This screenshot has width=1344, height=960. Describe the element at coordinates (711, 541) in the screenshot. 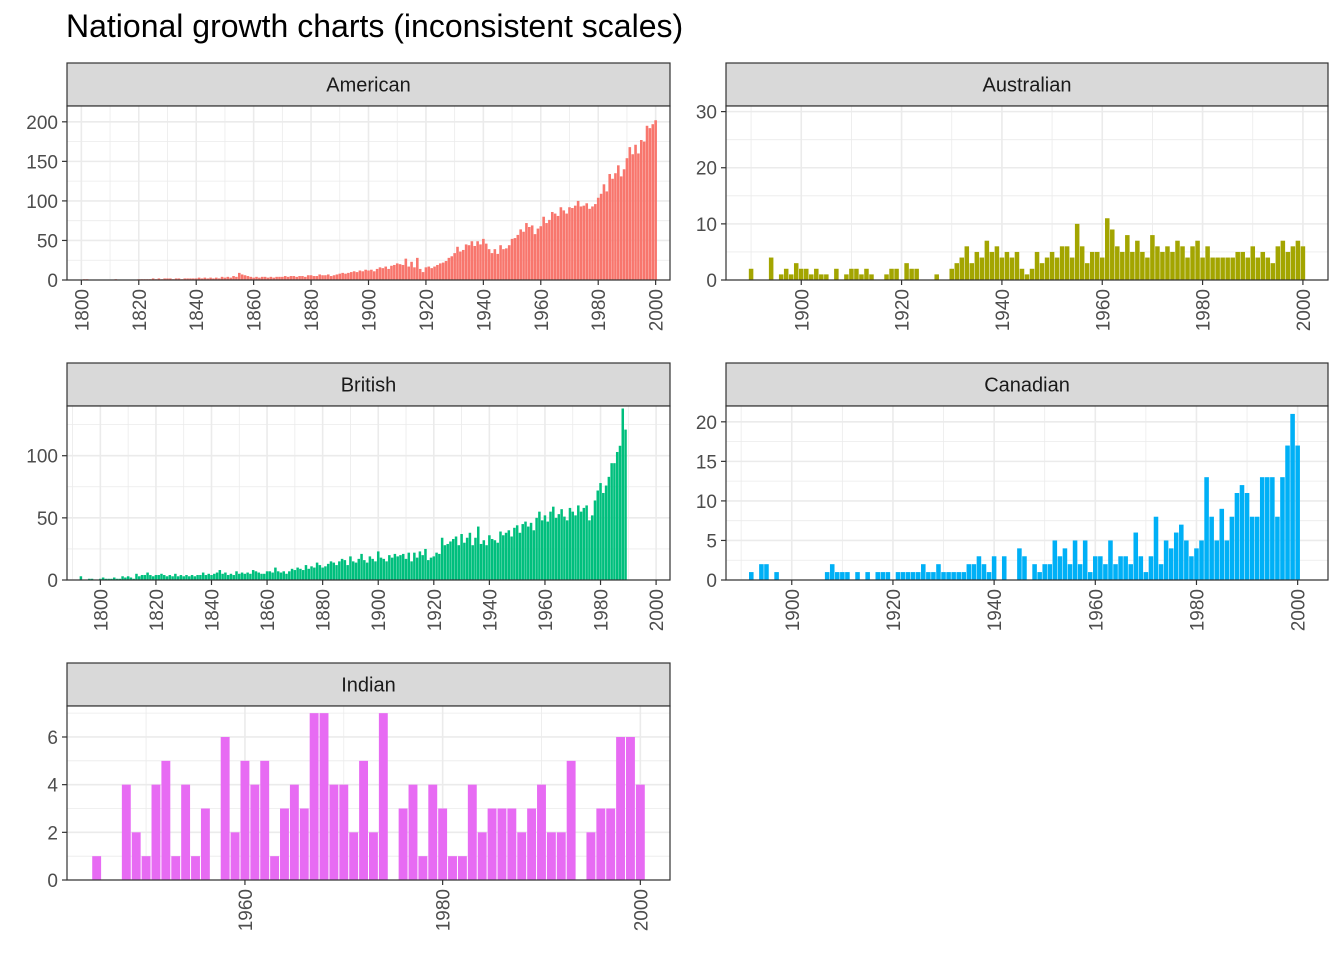

I see `y-tick-label: 5` at that location.